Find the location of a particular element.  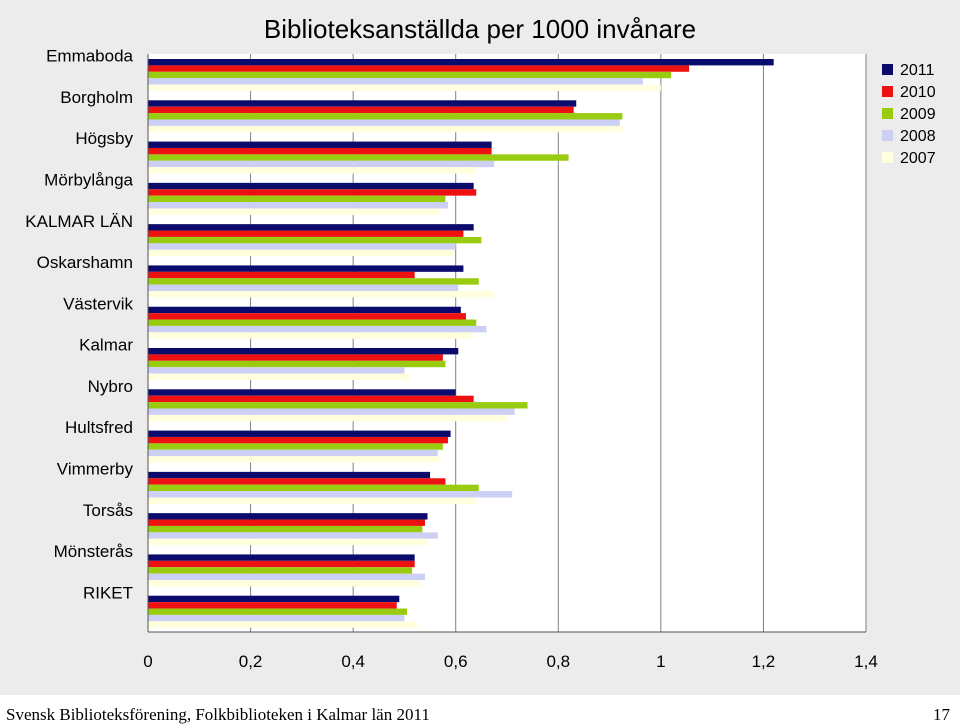

category-label: Högsby is located at coordinates (104, 138).